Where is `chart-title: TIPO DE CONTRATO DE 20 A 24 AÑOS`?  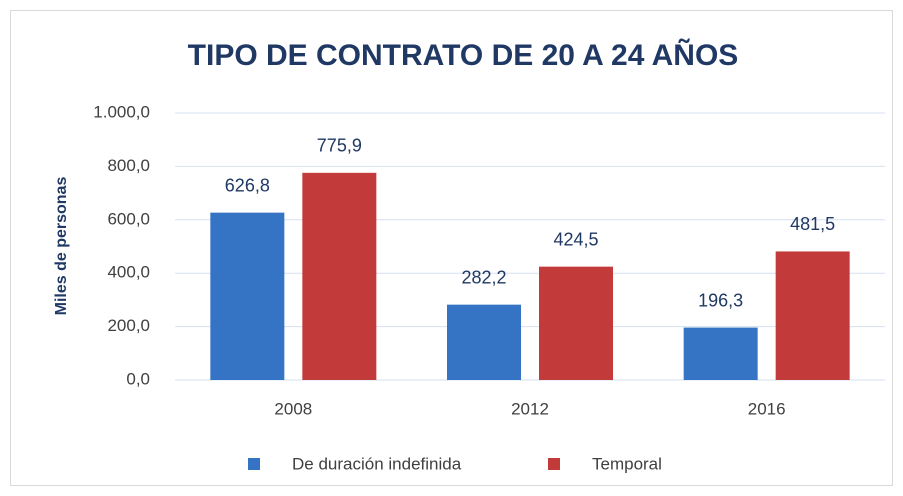 chart-title: TIPO DE CONTRATO DE 20 A 24 AÑOS is located at coordinates (463, 55).